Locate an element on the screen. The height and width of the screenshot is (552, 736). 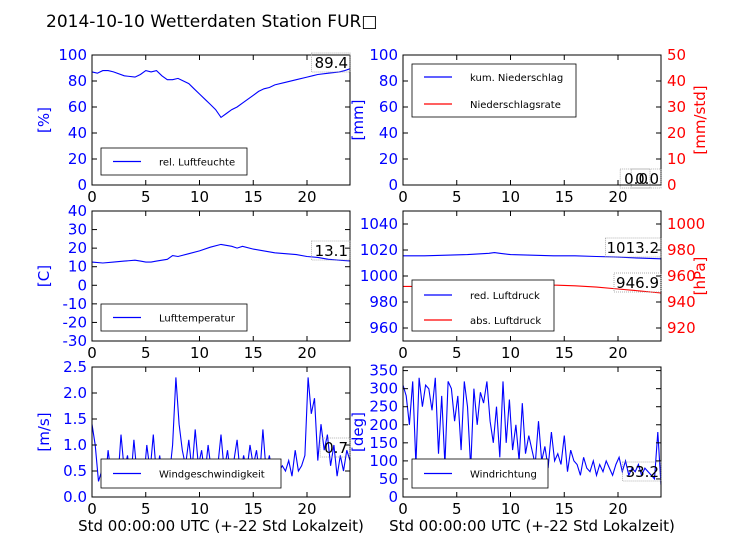
y2-tick-label: 50 is located at coordinates (676, 55).